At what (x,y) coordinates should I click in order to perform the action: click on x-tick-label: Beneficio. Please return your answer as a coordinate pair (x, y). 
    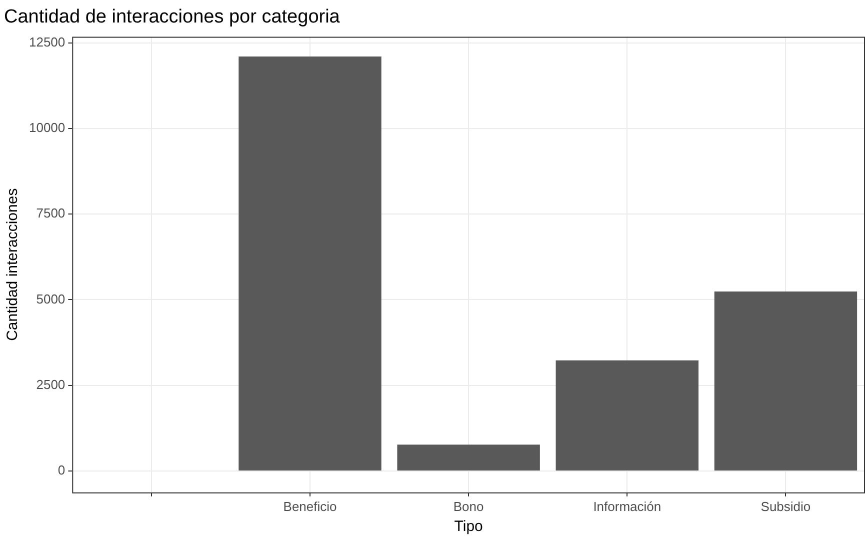
    Looking at the image, I should click on (310, 506).